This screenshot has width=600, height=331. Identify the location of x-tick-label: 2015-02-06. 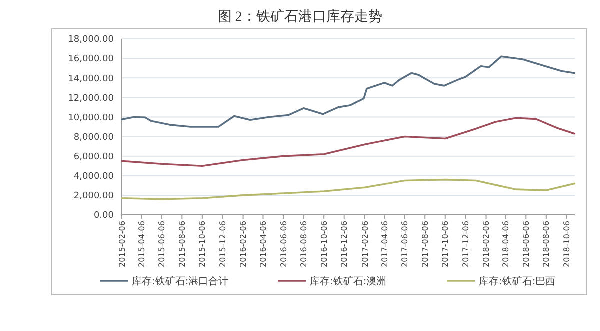
(122, 244).